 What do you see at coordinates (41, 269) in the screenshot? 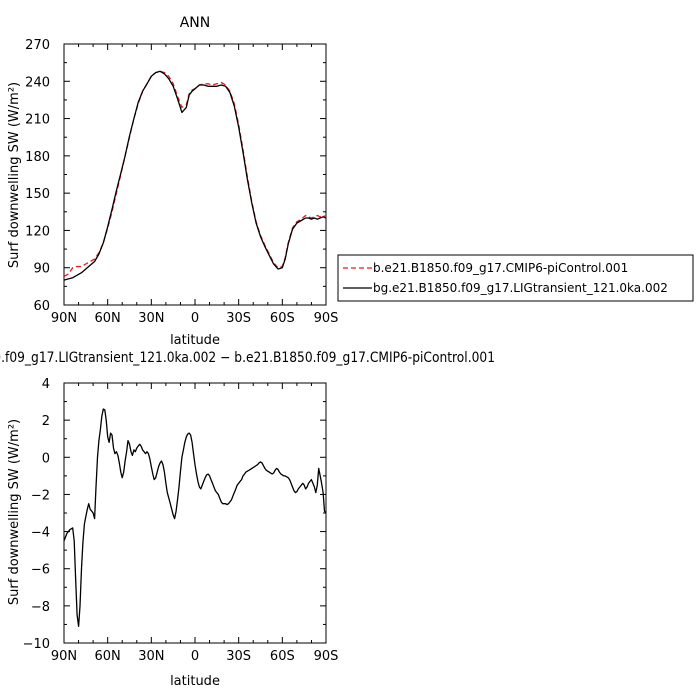
I see `y-tick-label: 90` at bounding box center [41, 269].